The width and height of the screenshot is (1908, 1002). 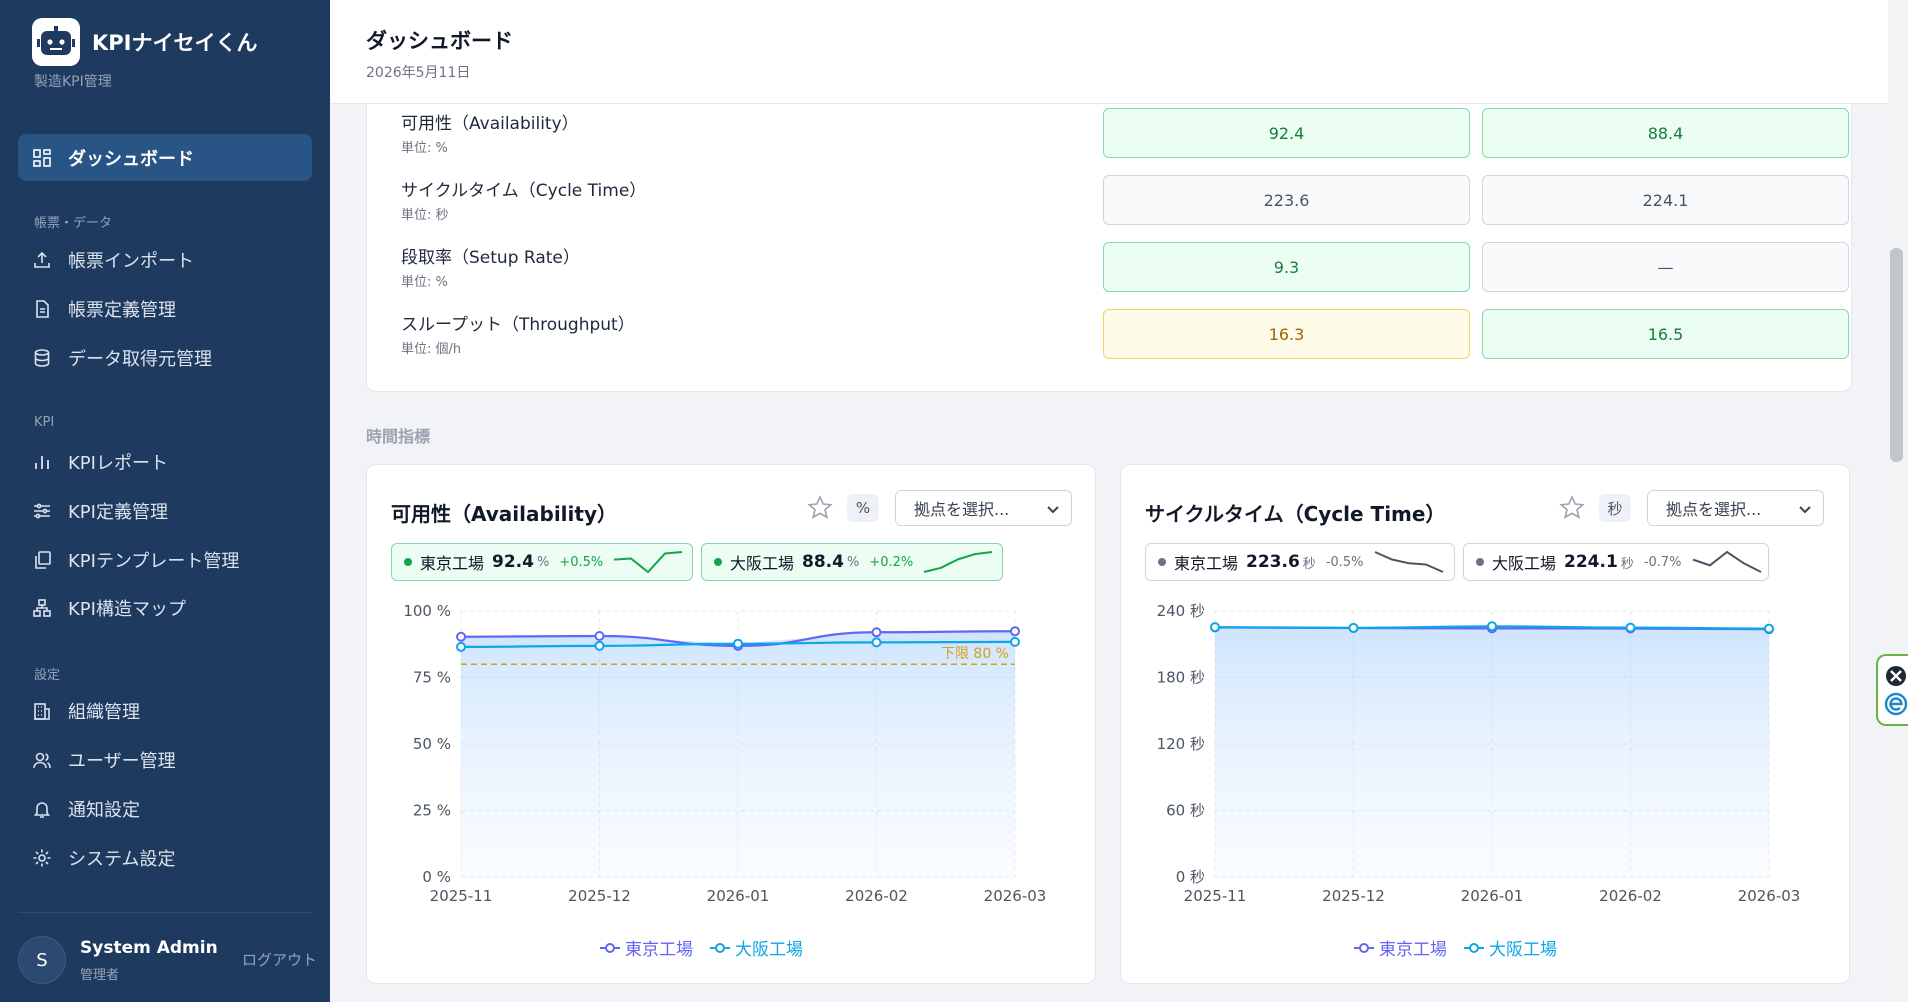 I want to click on nav-item-dashboard: ダッシュボード, so click(x=165, y=157).